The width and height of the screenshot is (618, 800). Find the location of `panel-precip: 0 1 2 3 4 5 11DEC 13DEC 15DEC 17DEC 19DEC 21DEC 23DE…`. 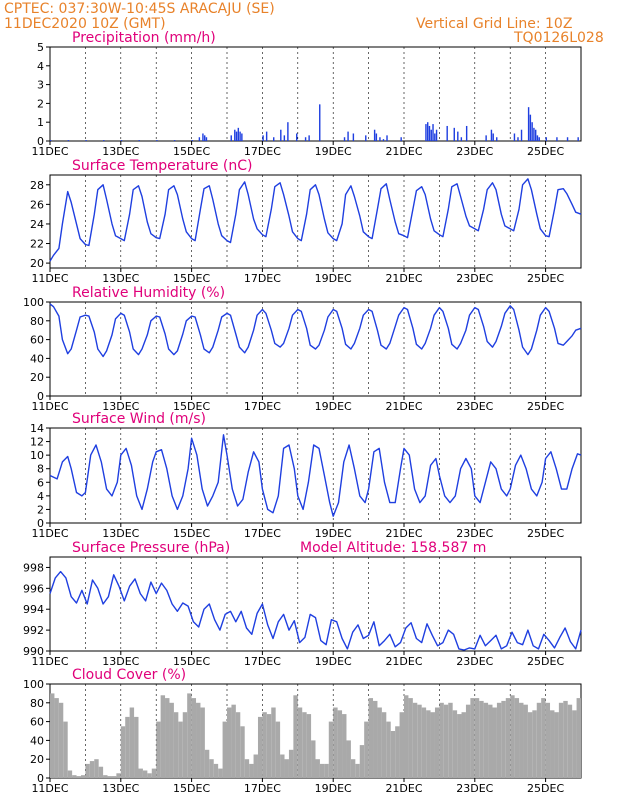

panel-precip: 0 1 2 3 4 5 11DEC 13DEC 15DEC 17DEC 19DEC 21DEC 23DE… is located at coordinates (306, 94).